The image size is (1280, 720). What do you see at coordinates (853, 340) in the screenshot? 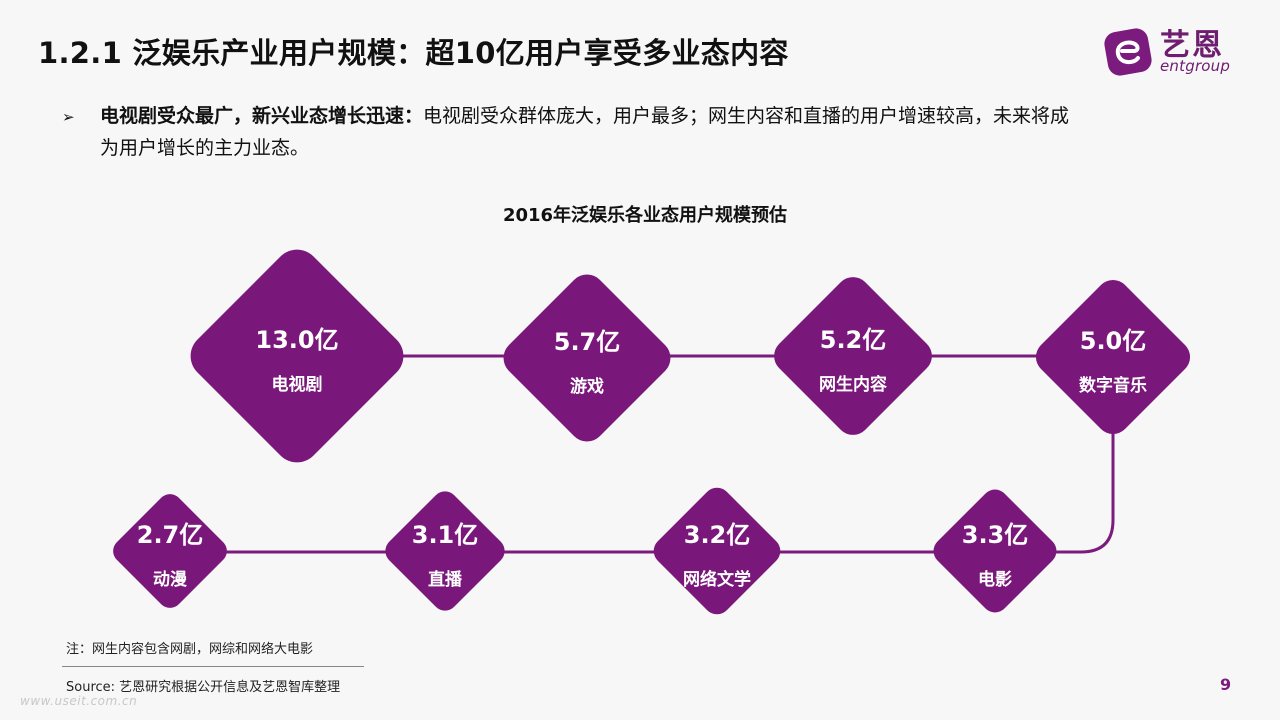
I see `node-value: 5.2亿` at bounding box center [853, 340].